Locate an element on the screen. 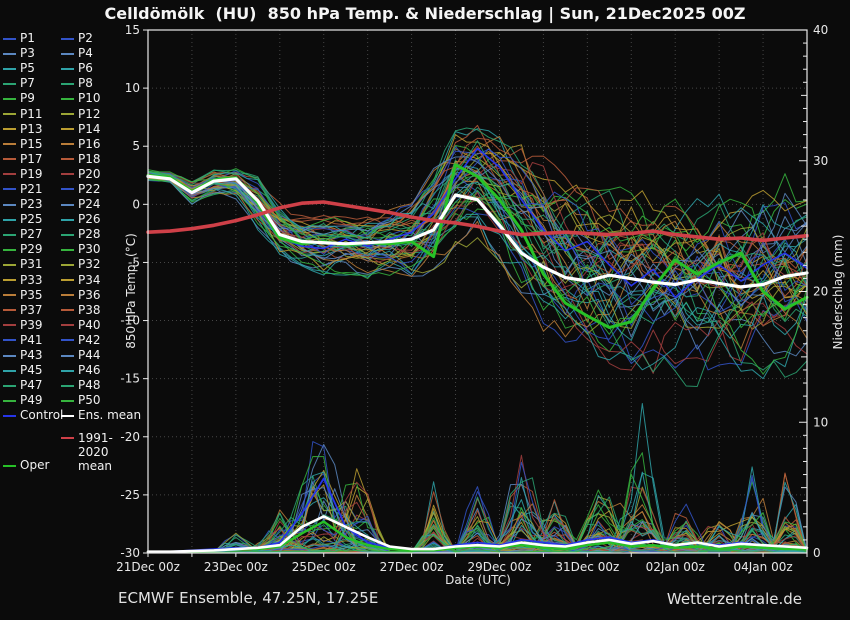 This screenshot has width=850, height=620. legend-item: P22 is located at coordinates (104, 189).